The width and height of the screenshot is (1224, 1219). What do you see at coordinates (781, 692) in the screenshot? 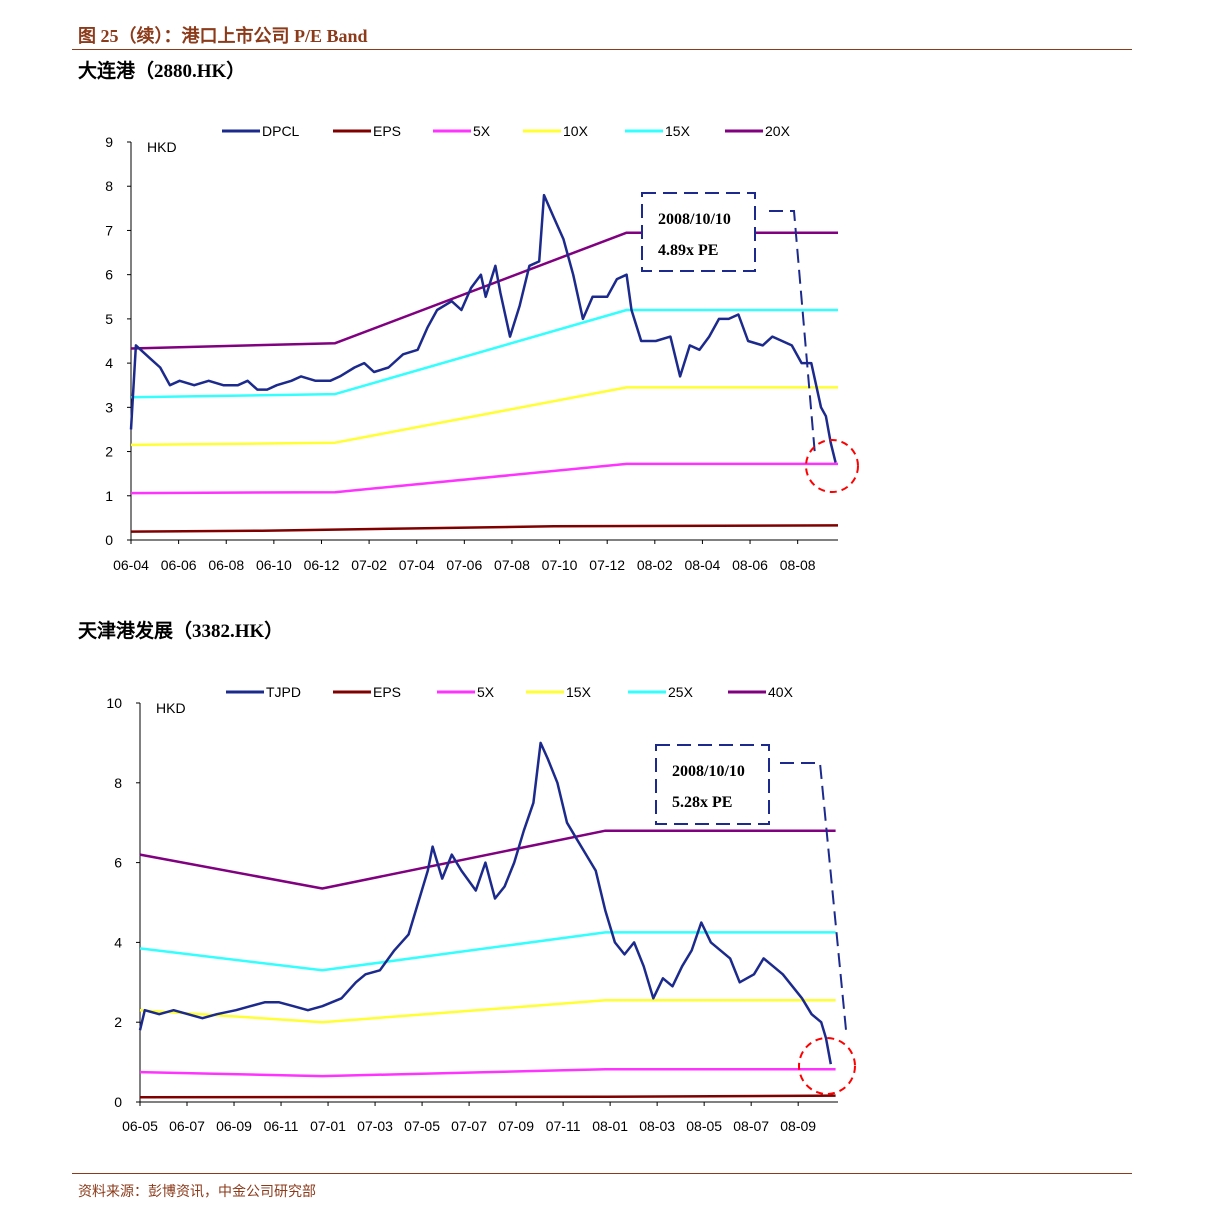
I see `legend-label: 40X` at bounding box center [781, 692].